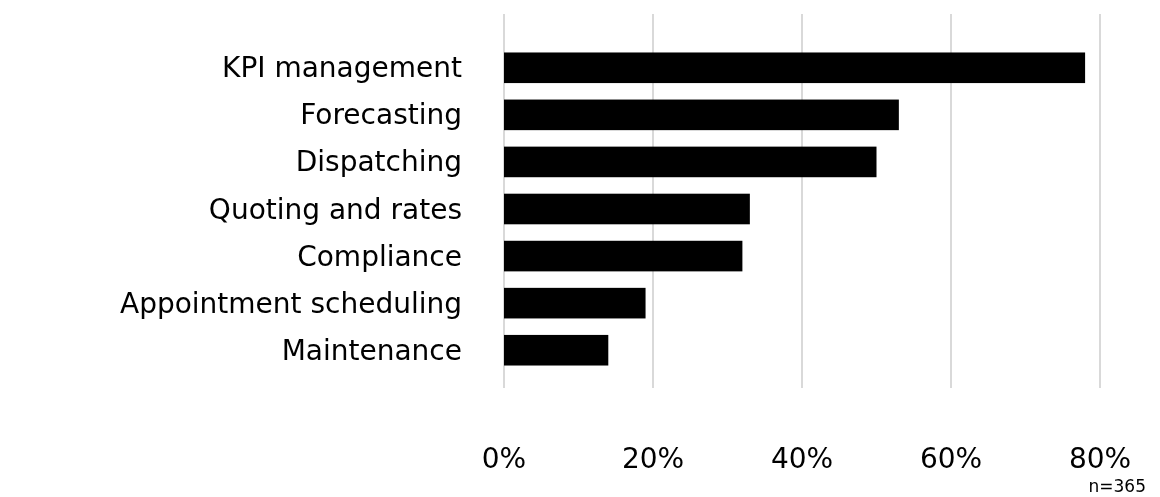 The width and height of the screenshot is (1160, 497). I want to click on x-tick-label: 60%, so click(951, 458).